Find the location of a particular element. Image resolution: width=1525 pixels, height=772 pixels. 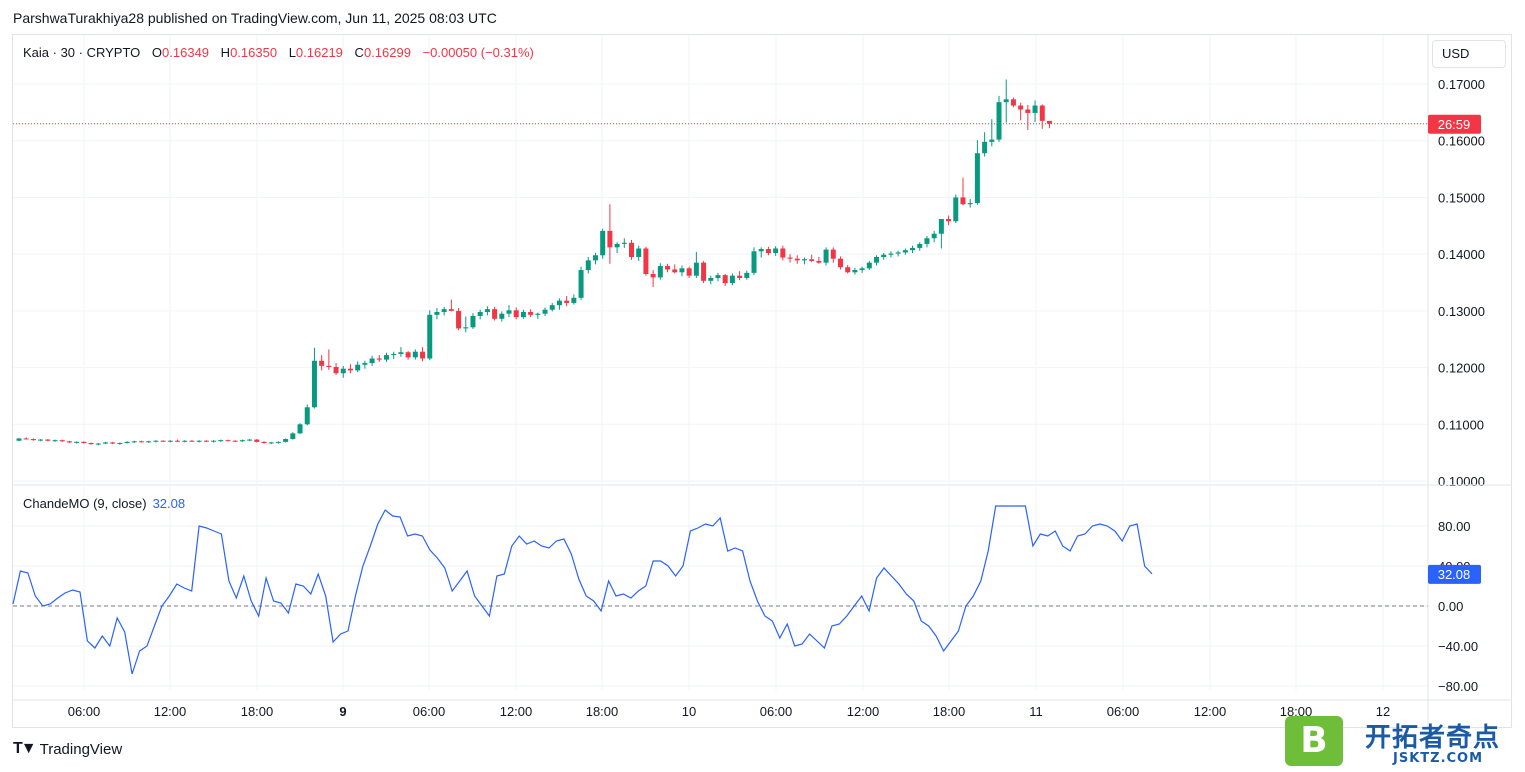

currency-button: USD is located at coordinates (1469, 54).